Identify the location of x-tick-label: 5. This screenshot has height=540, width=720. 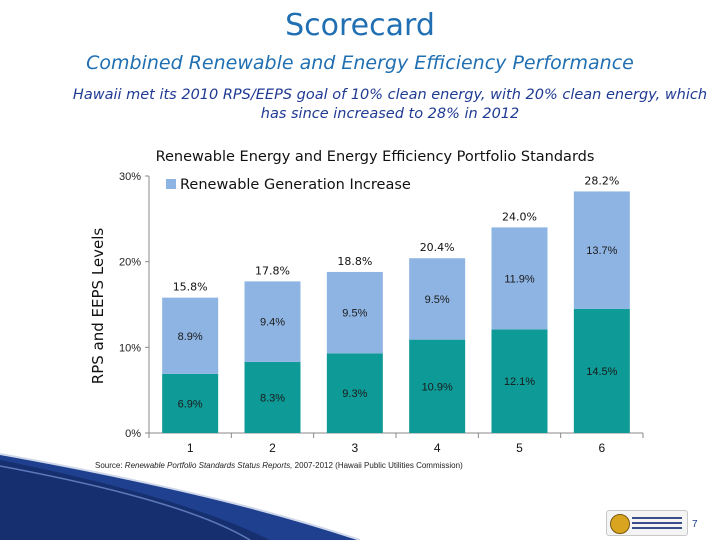
(519, 448).